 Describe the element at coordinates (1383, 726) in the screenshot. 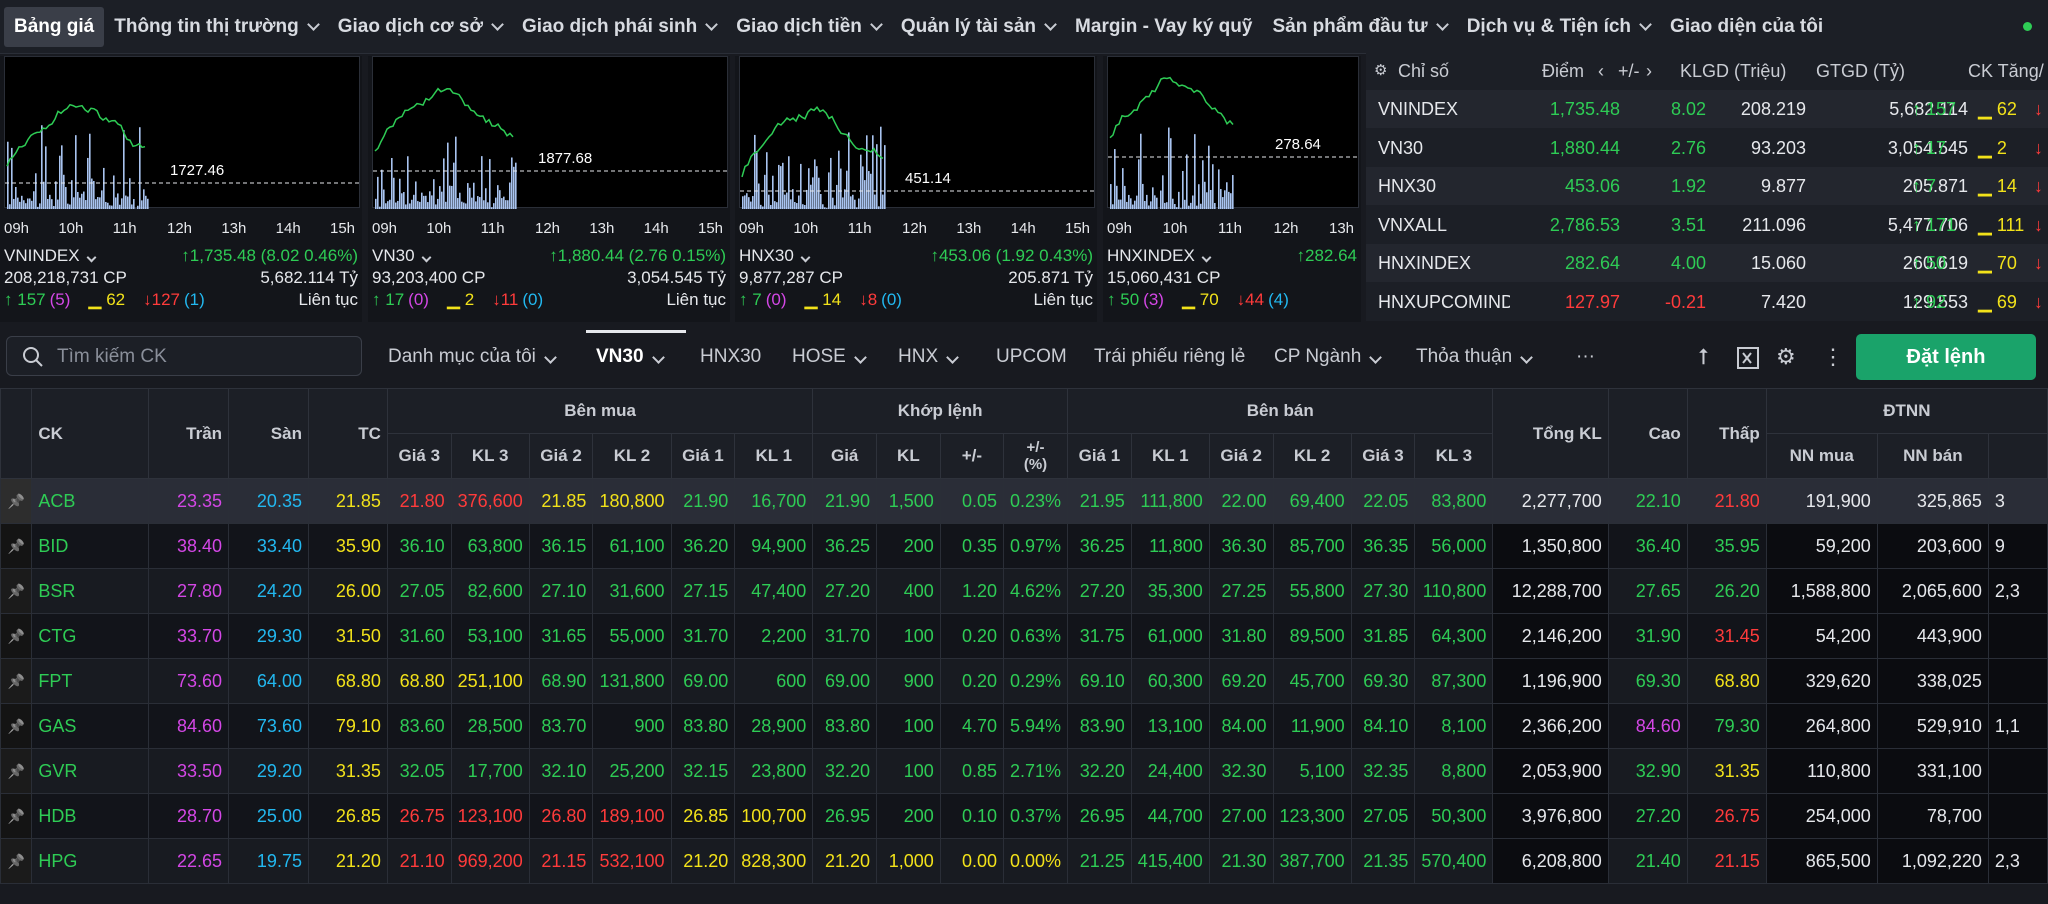

I see `cell-s3: 84.10` at that location.